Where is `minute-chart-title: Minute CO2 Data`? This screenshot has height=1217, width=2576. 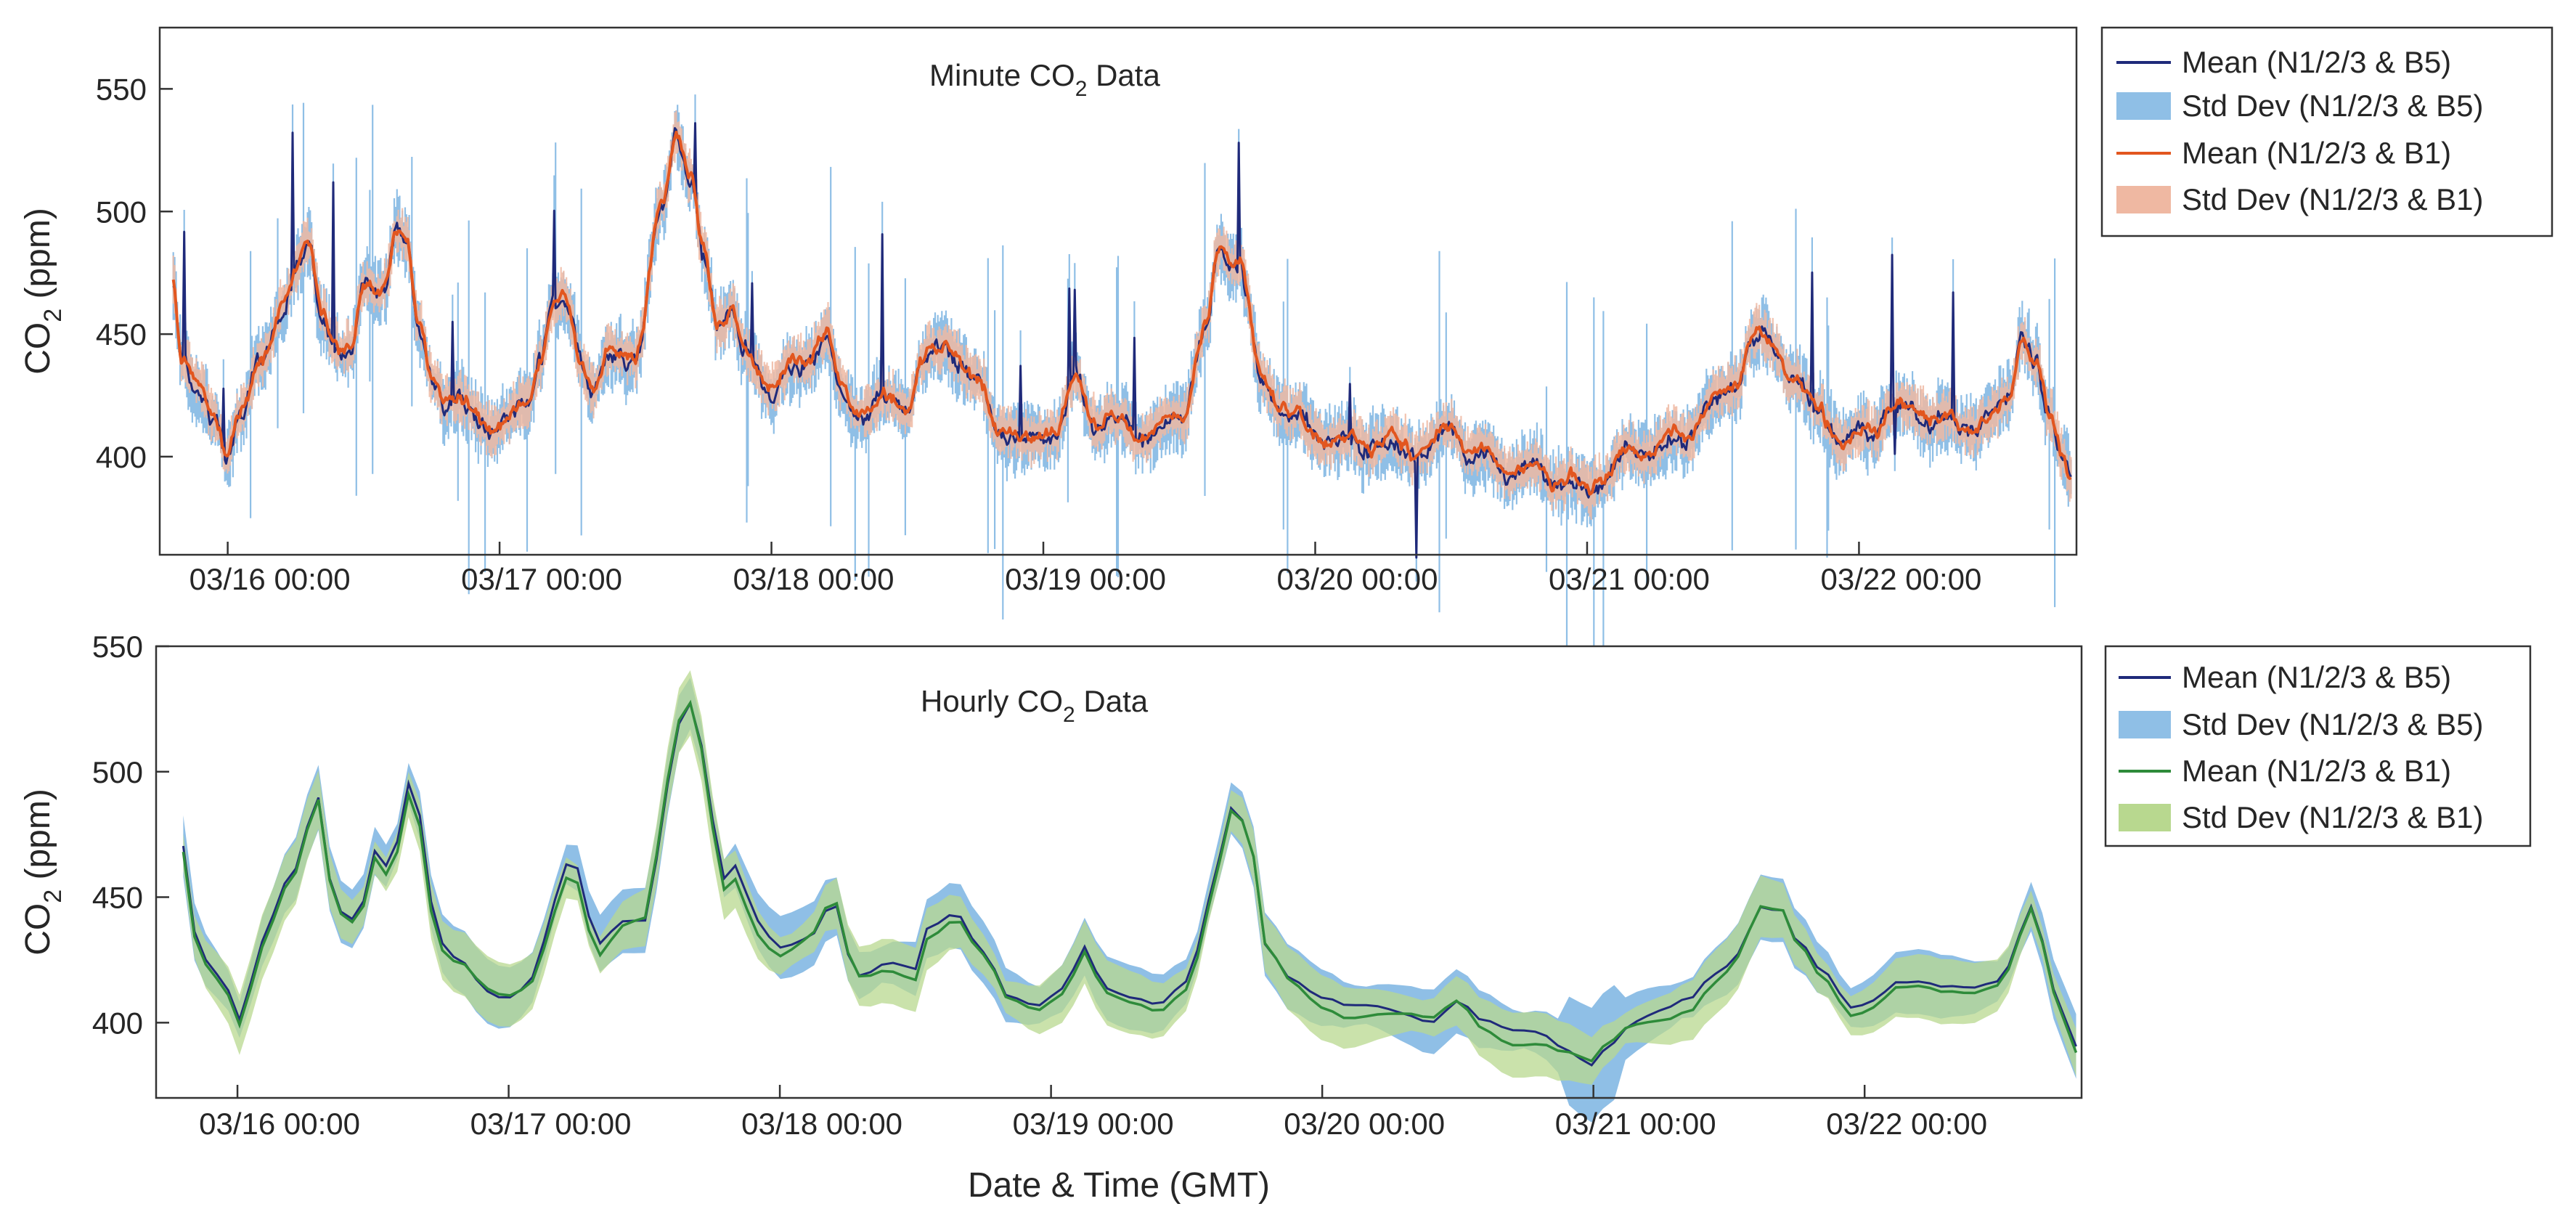
minute-chart-title: Minute CO2 Data is located at coordinates (1044, 79).